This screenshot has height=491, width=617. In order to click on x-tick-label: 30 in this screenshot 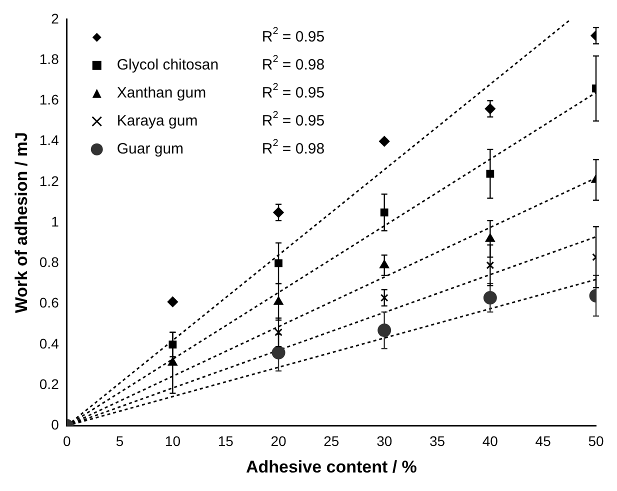, I will do `click(384, 441)`.